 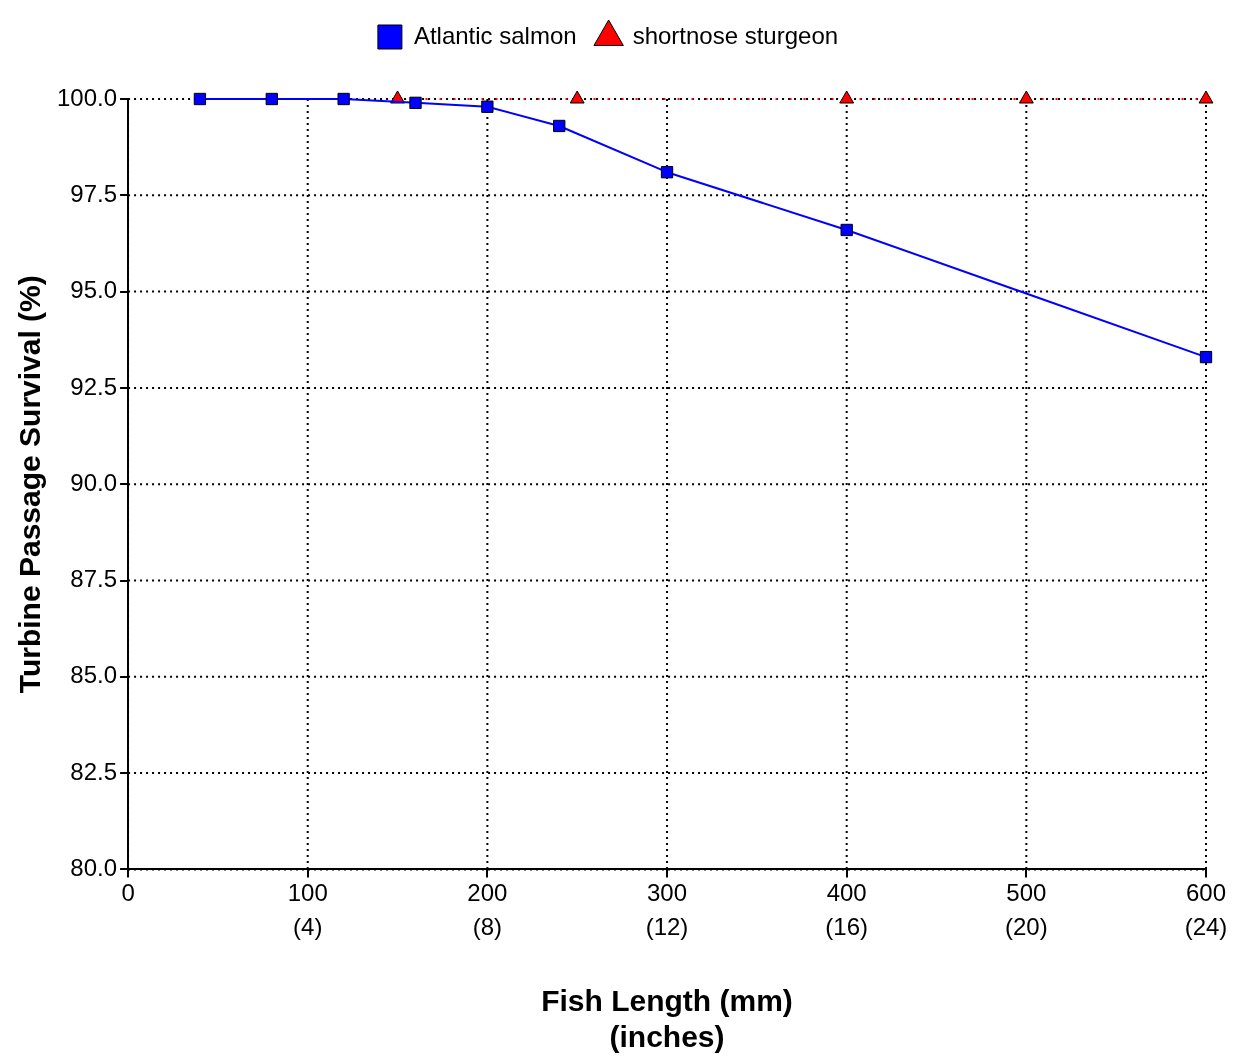 I want to click on legend-label: Atlantic salmon, so click(x=495, y=35).